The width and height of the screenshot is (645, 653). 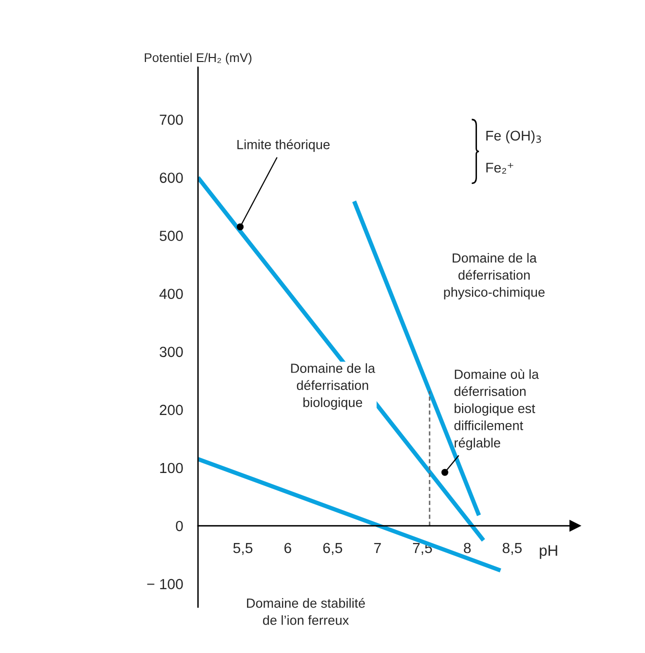 I want to click on annotation: Limite théorique, so click(x=283, y=145).